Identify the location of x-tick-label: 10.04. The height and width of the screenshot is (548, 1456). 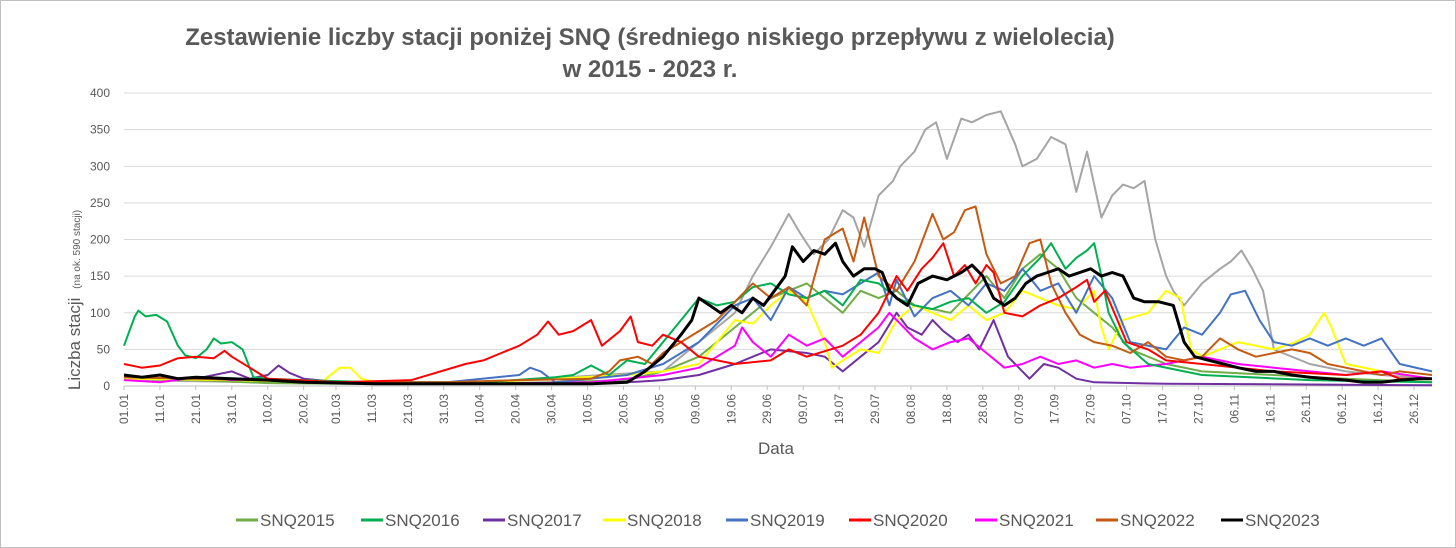
(480, 409).